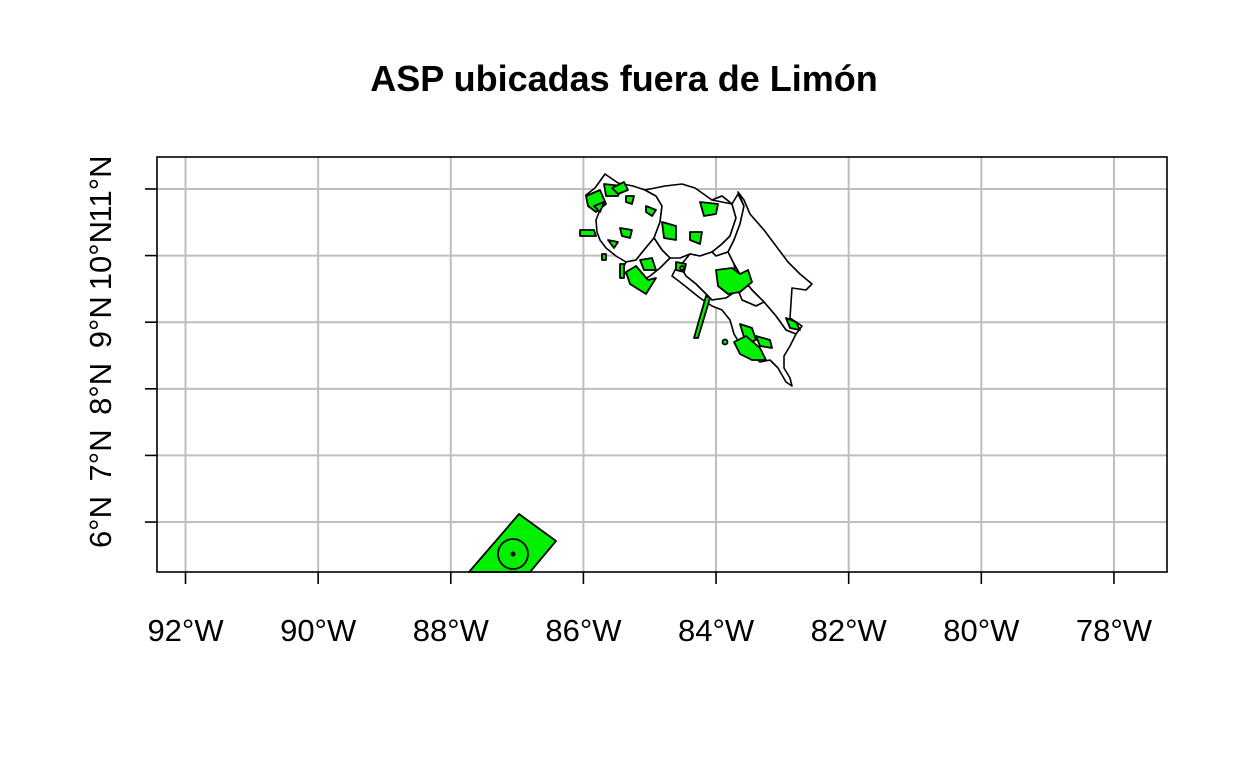 This screenshot has height=768, width=1248. What do you see at coordinates (100, 255) in the screenshot?
I see `y-tick-label: 10°N` at bounding box center [100, 255].